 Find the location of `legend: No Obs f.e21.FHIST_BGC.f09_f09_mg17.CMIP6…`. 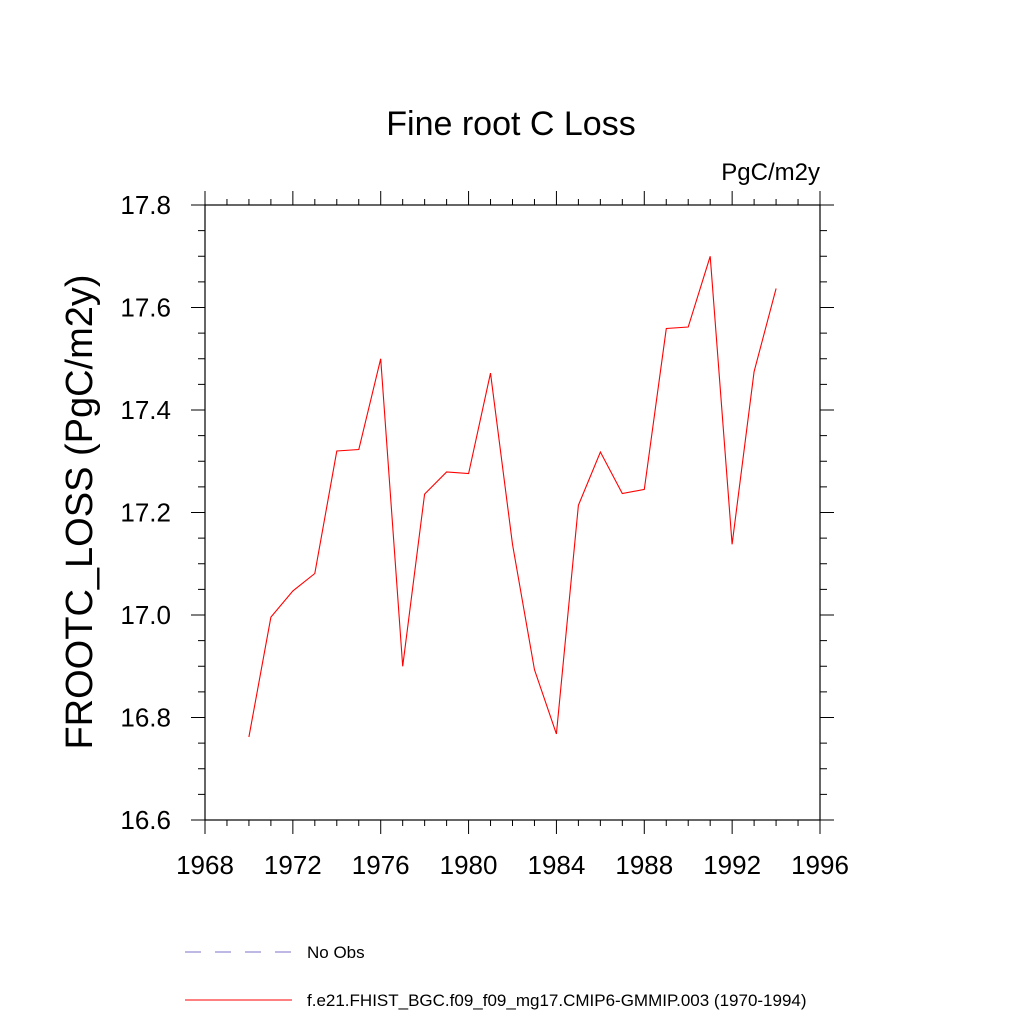

legend: No Obs f.e21.FHIST_BGC.f09_f09_mg17.CMIP6… is located at coordinates (496, 976).